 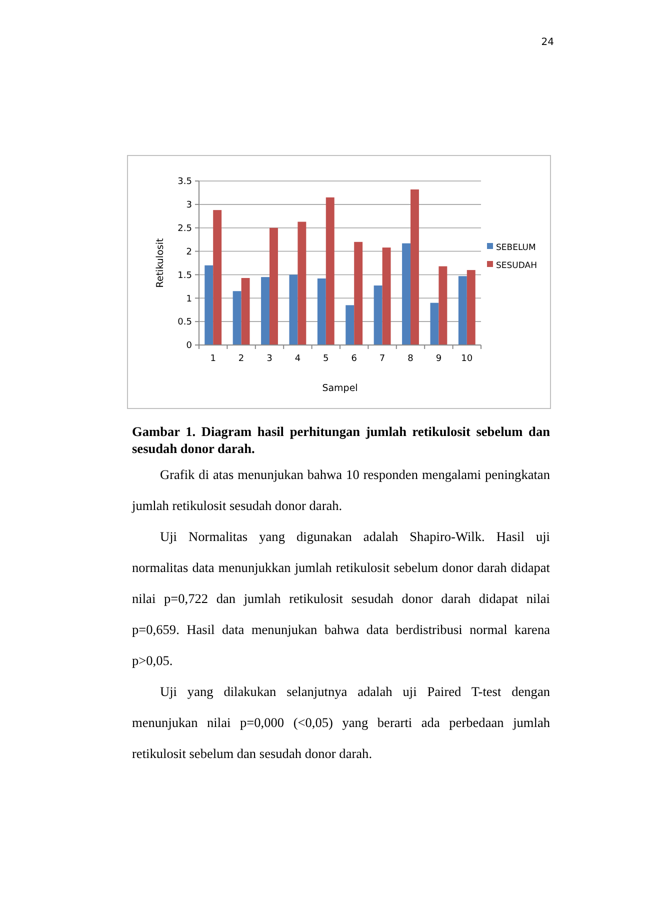 What do you see at coordinates (341, 598) in the screenshot?
I see `text: Uji Normalitas yang digunakan adalah Shapiro-Wilk. Hasil uji normalitas data menunjukkan jumlah retikulosit sebelum donor darah didapat nilai p=0,722 dan jumlah retikulosit sesudah donor darah didapat nilai p=0,659. Hasil data menunjukan bahwa data berdistribusi normal karena p>0,05.` at bounding box center [341, 598].